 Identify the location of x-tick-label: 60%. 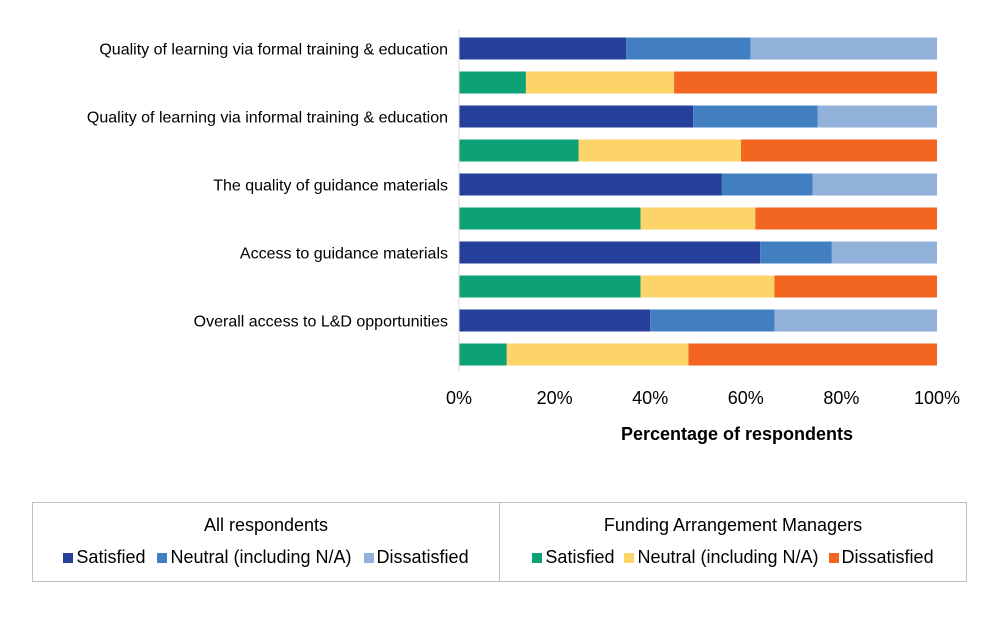
(746, 398).